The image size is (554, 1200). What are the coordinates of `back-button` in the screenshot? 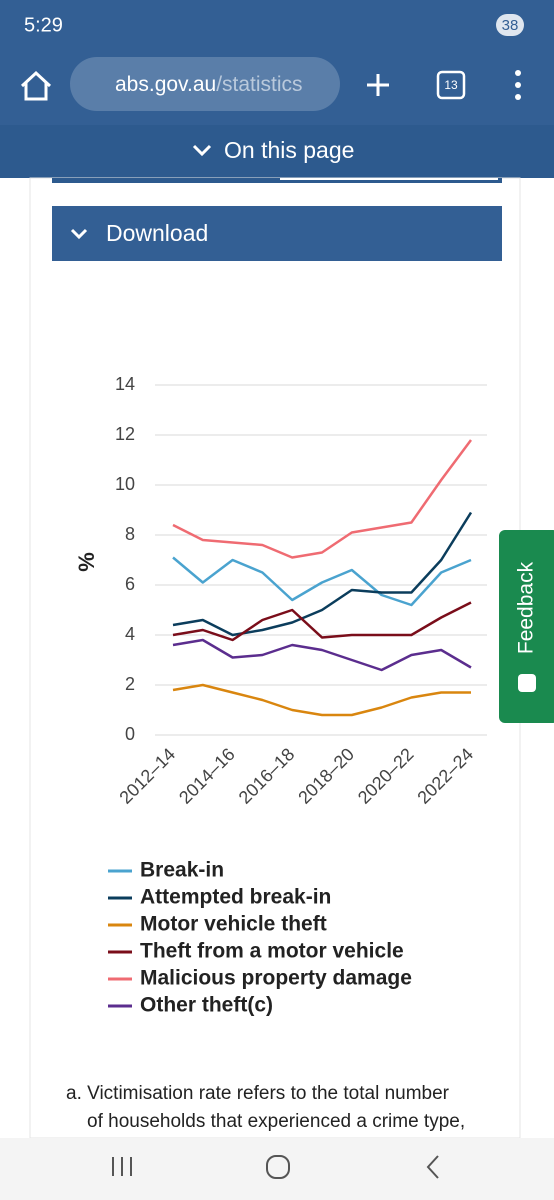 It's located at (432, 1167).